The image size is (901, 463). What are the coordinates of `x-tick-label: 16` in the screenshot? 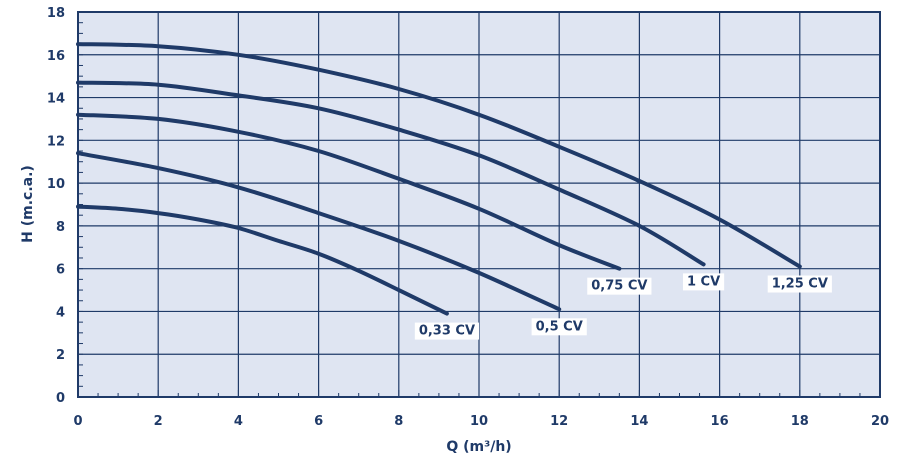 It's located at (720, 421).